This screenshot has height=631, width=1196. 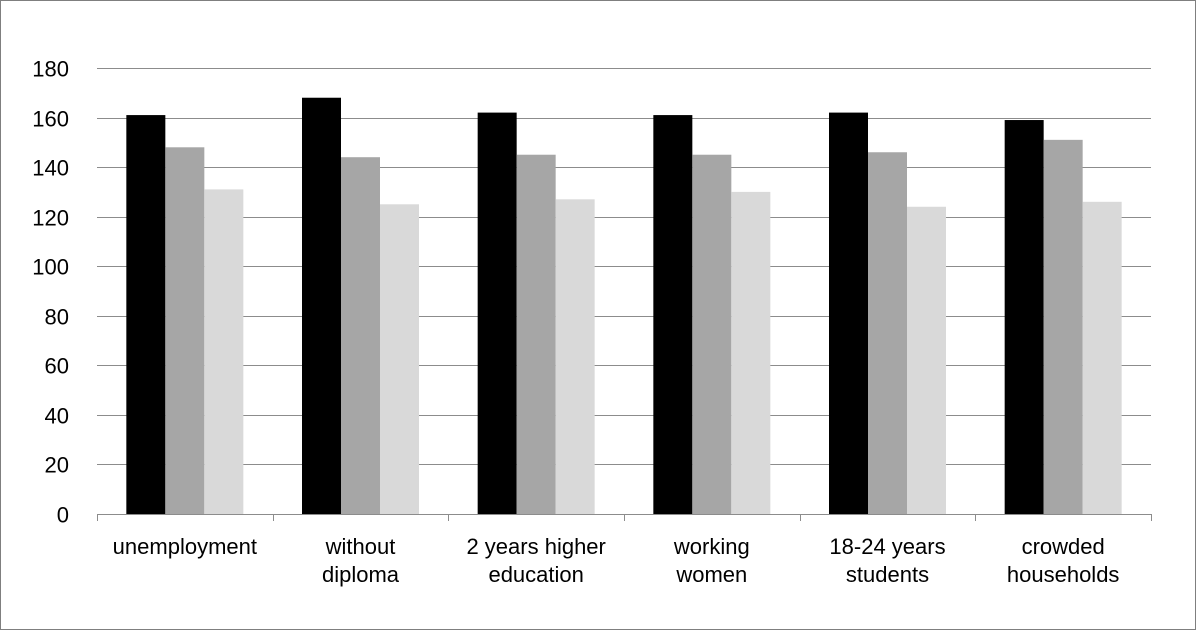 I want to click on x-tick-label: withoutdiploma, so click(x=361, y=560).